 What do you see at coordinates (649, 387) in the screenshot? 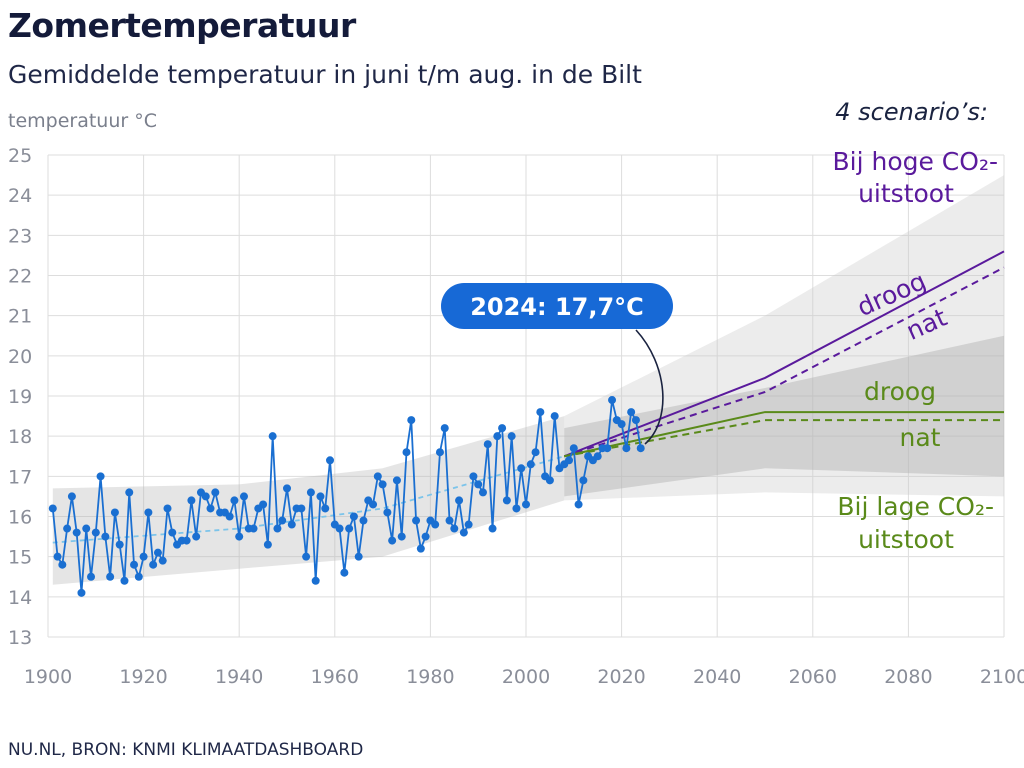
I see `callout-connector` at bounding box center [649, 387].